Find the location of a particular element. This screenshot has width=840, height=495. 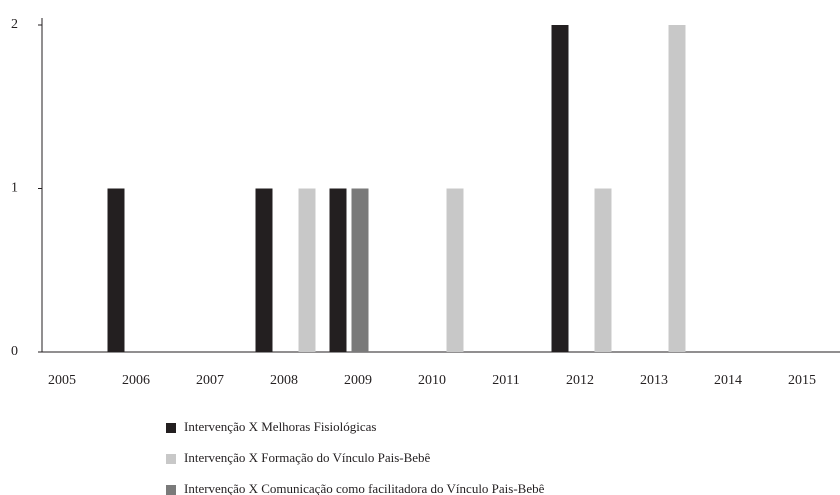

legend-label: Intervenção X Melhoras Fisiológicas is located at coordinates (280, 426).